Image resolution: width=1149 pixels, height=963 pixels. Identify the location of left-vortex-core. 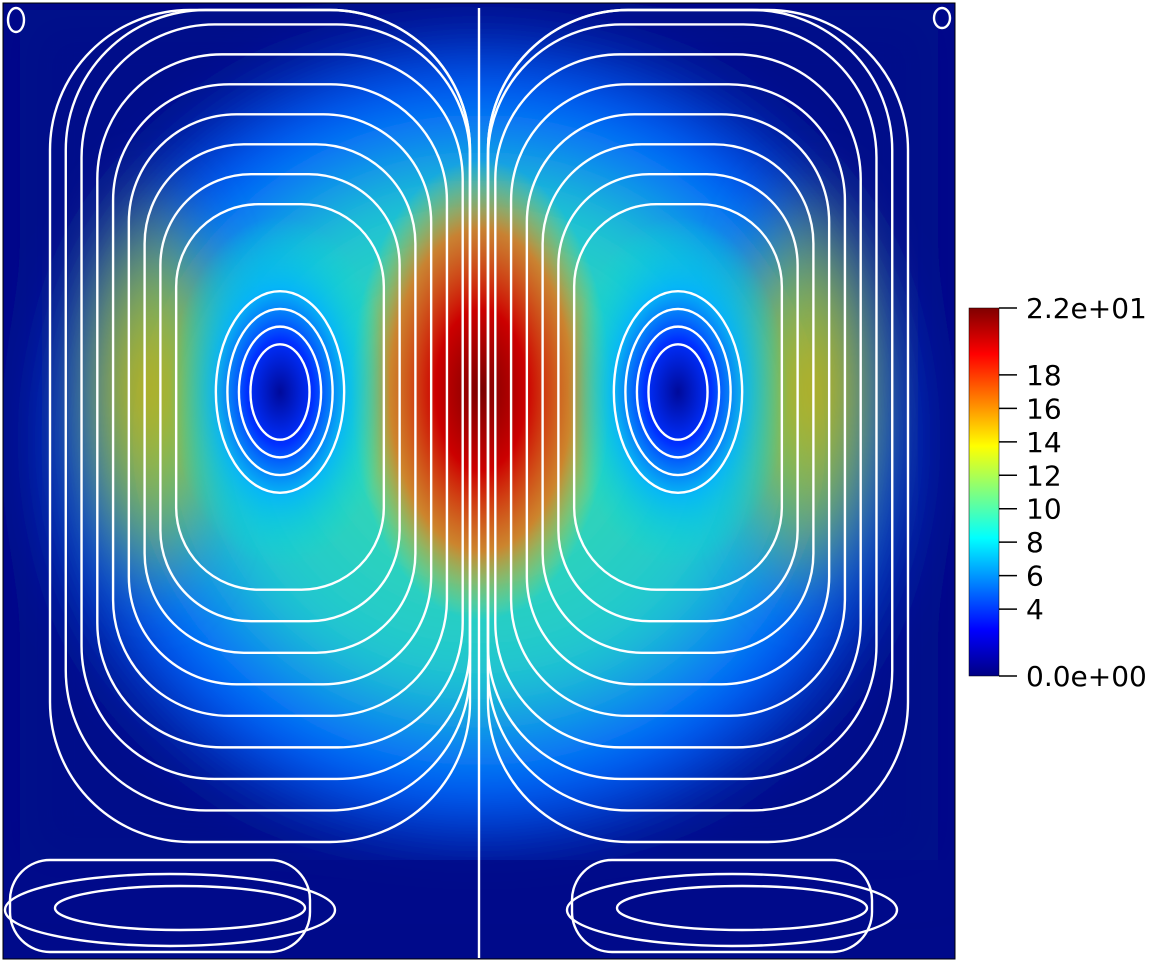
(280, 392).